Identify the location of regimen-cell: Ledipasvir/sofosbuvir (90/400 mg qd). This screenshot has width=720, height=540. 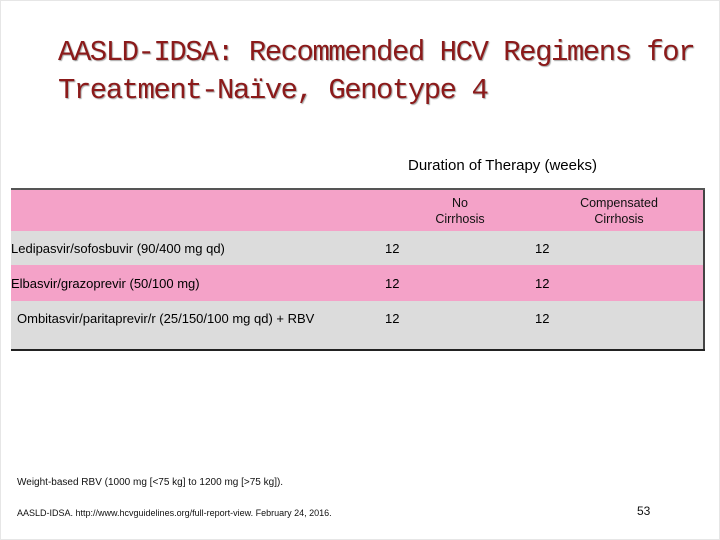
(118, 248).